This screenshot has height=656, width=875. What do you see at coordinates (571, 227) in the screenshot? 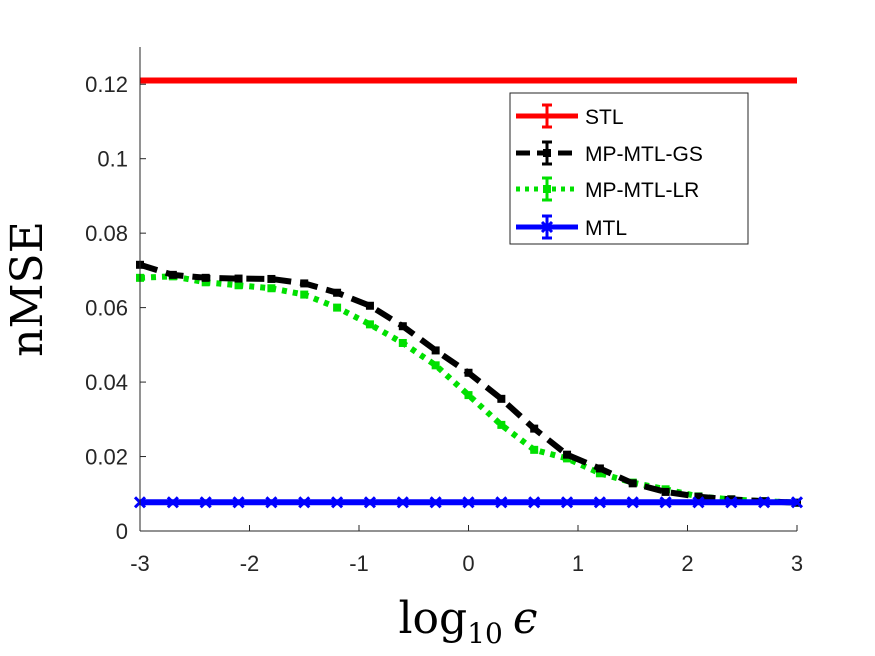
I see `legend-entry-mtl: MTL` at bounding box center [571, 227].